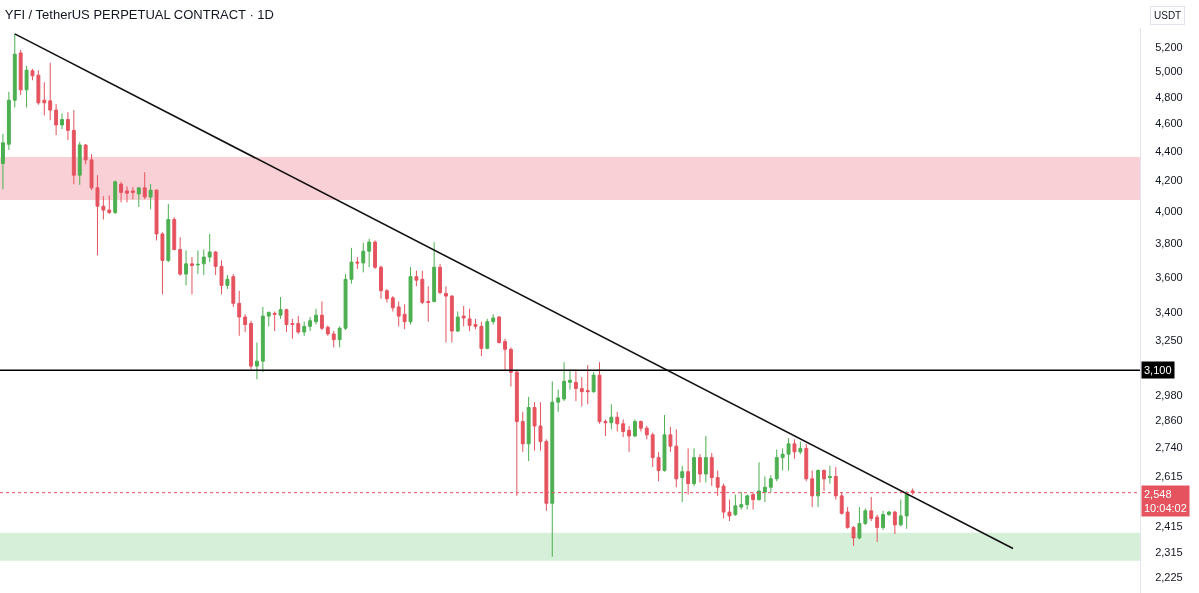 This screenshot has height=593, width=1199. Describe the element at coordinates (1169, 210) in the screenshot. I see `y-tick-label: 4,000` at that location.